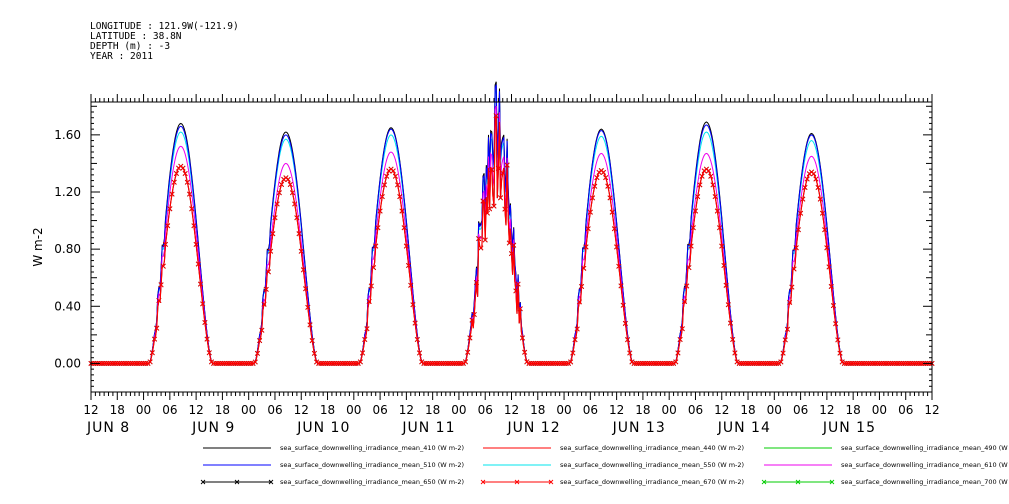 The height and width of the screenshot is (504, 1009). Describe the element at coordinates (108, 428) in the screenshot. I see `x-day-label: JUN 8` at that location.